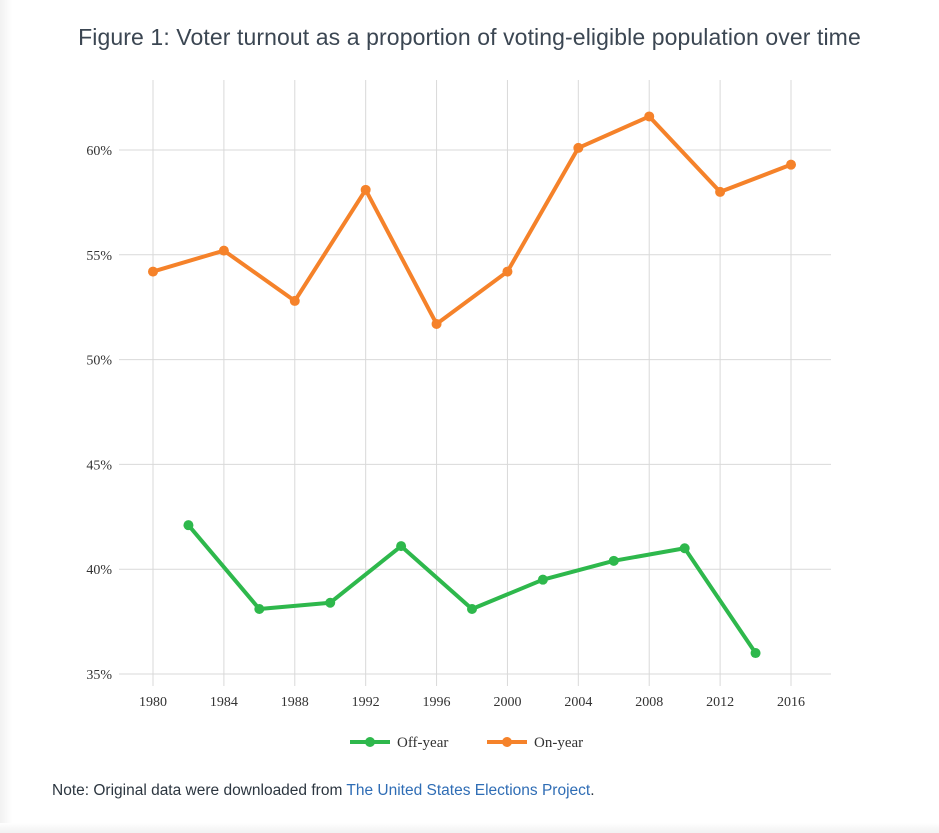 The height and width of the screenshot is (833, 939). Describe the element at coordinates (791, 702) in the screenshot. I see `x-tick-label: 2016` at that location.